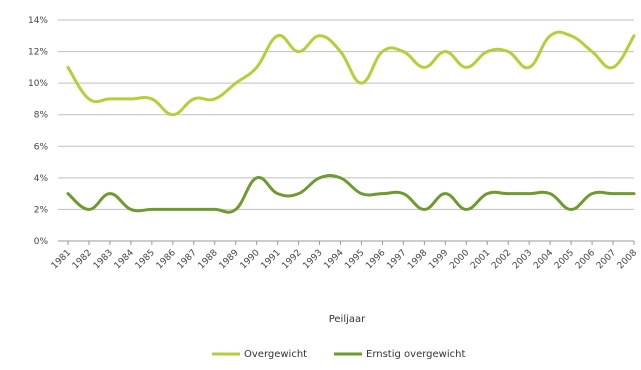 This screenshot has height=370, width=641. Describe the element at coordinates (61, 259) in the screenshot. I see `x-tick-label: 1981` at that location.